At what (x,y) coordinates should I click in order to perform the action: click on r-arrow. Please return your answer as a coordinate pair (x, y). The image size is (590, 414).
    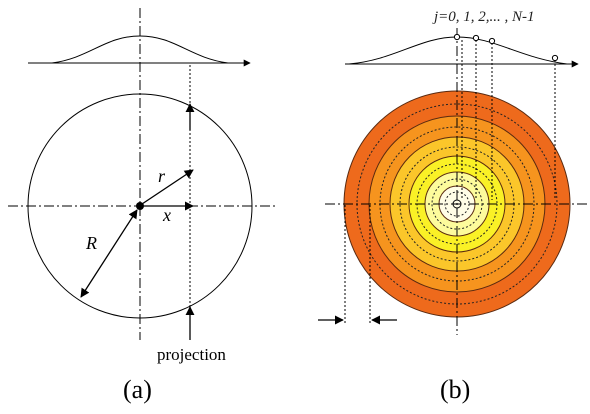
    Looking at the image, I should click on (167, 187).